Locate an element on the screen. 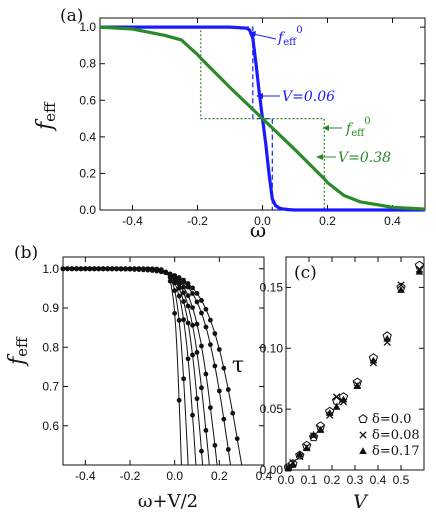 This screenshot has height=521, width=436. annotation-blue-feff0: feff0 is located at coordinates (275, 36).